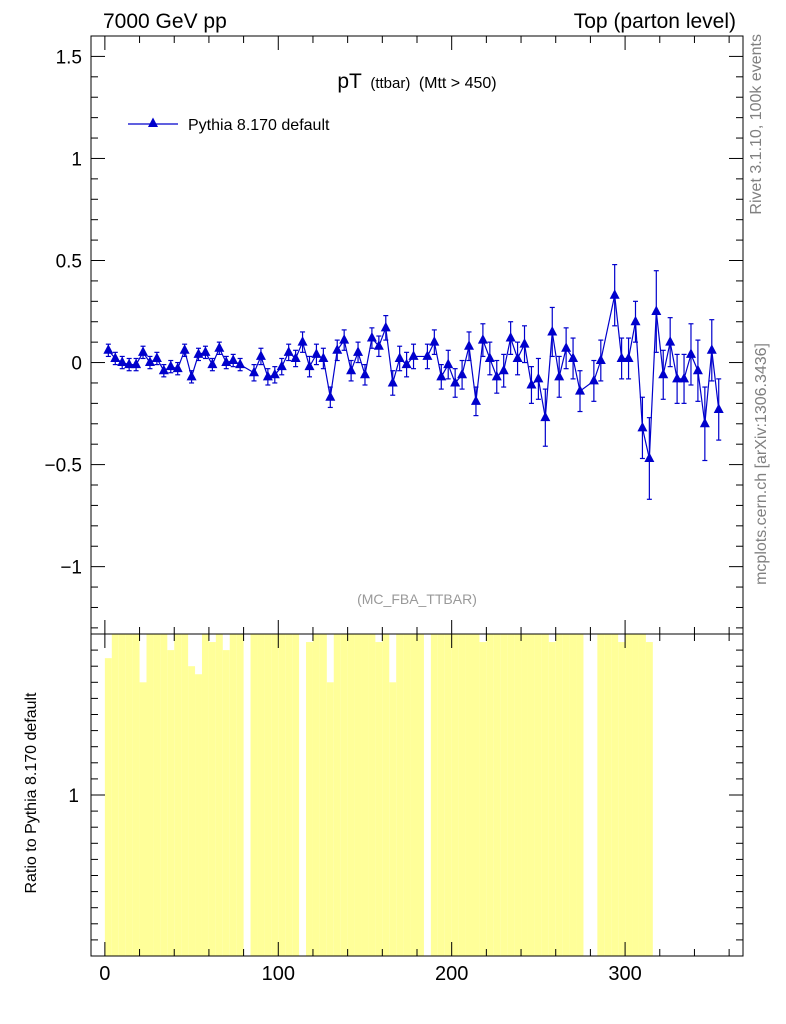 This screenshot has height=1024, width=786. What do you see at coordinates (655, 21) in the screenshot?
I see `header-right-label: Top (parton level)` at bounding box center [655, 21].